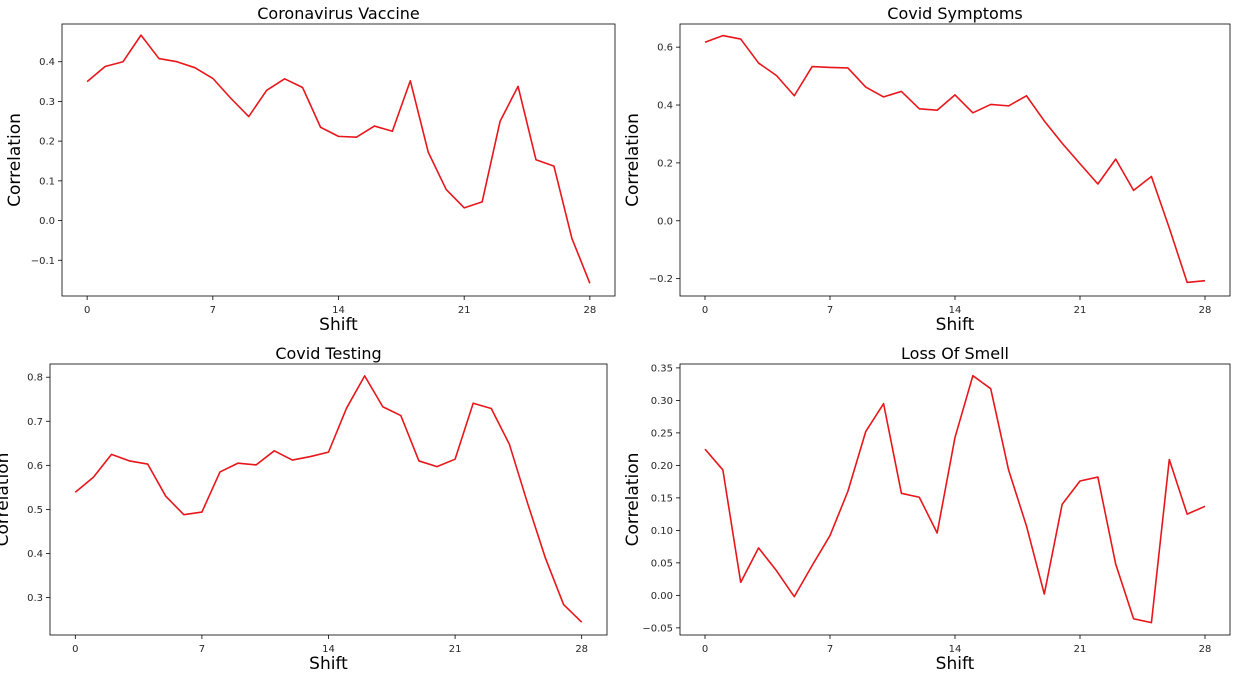 The height and width of the screenshot is (679, 1243). I want to click on chart-title: Coronavirus Vaccine, so click(338, 13).